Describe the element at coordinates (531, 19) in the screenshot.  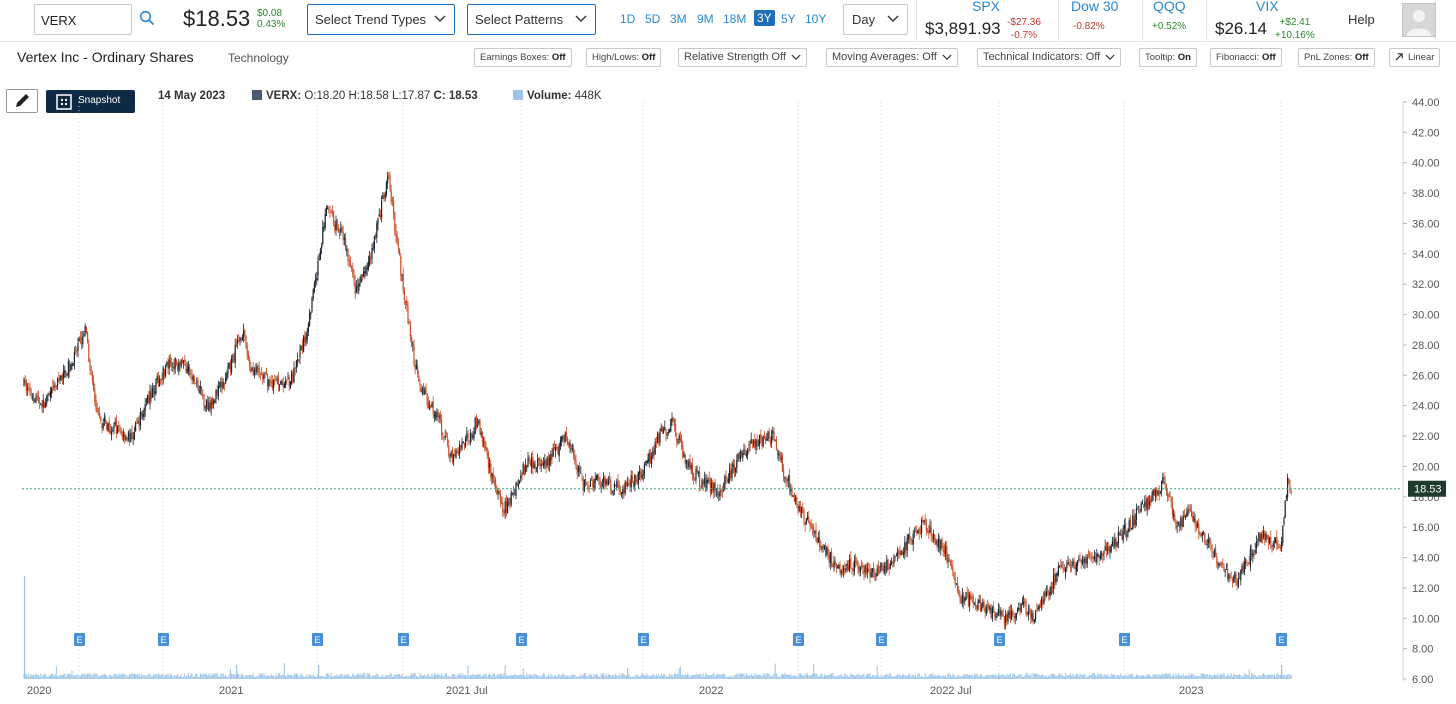
I see `patterns-dropdown: Select Patterns` at that location.